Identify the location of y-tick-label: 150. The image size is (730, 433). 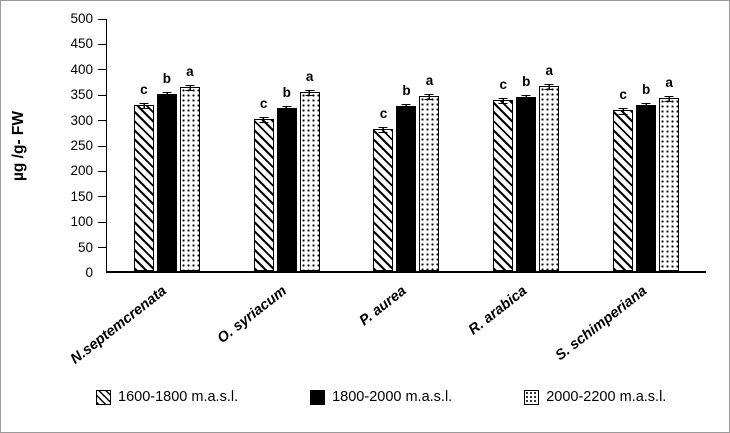
(81, 196).